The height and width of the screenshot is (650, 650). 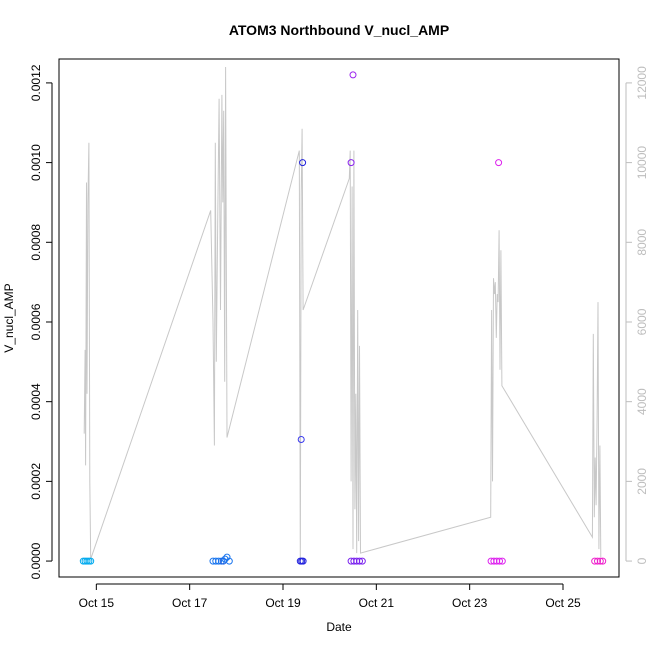 I want to click on x-tick-label: Oct 21, so click(x=377, y=603).